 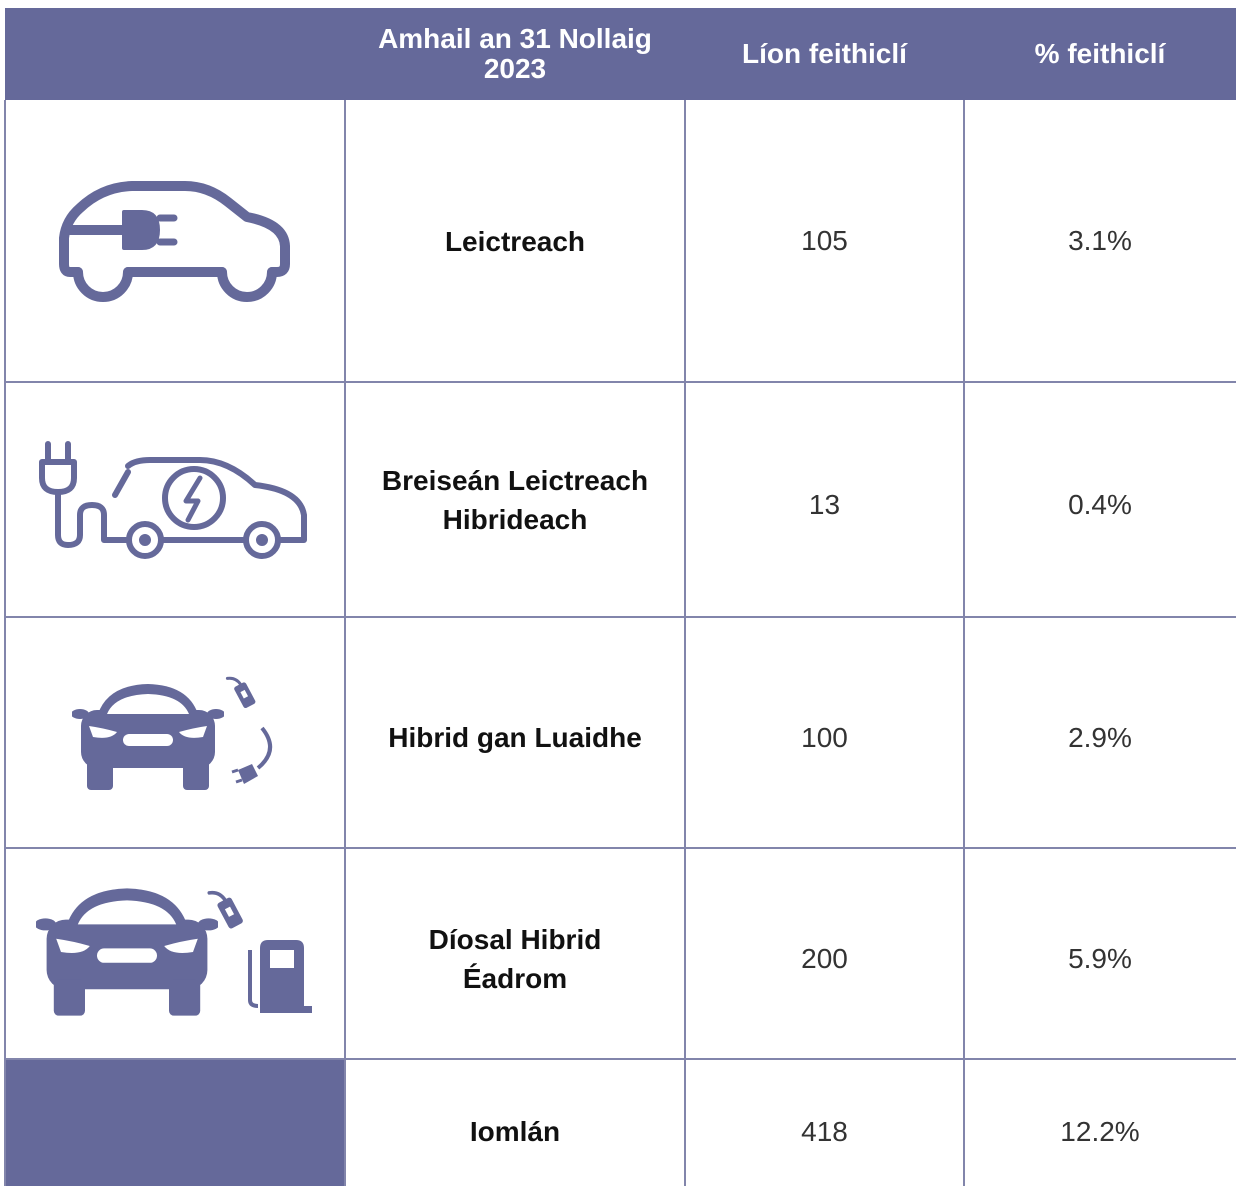 What do you see at coordinates (824, 53) in the screenshot?
I see `header-cell: Líon feithiclí` at bounding box center [824, 53].